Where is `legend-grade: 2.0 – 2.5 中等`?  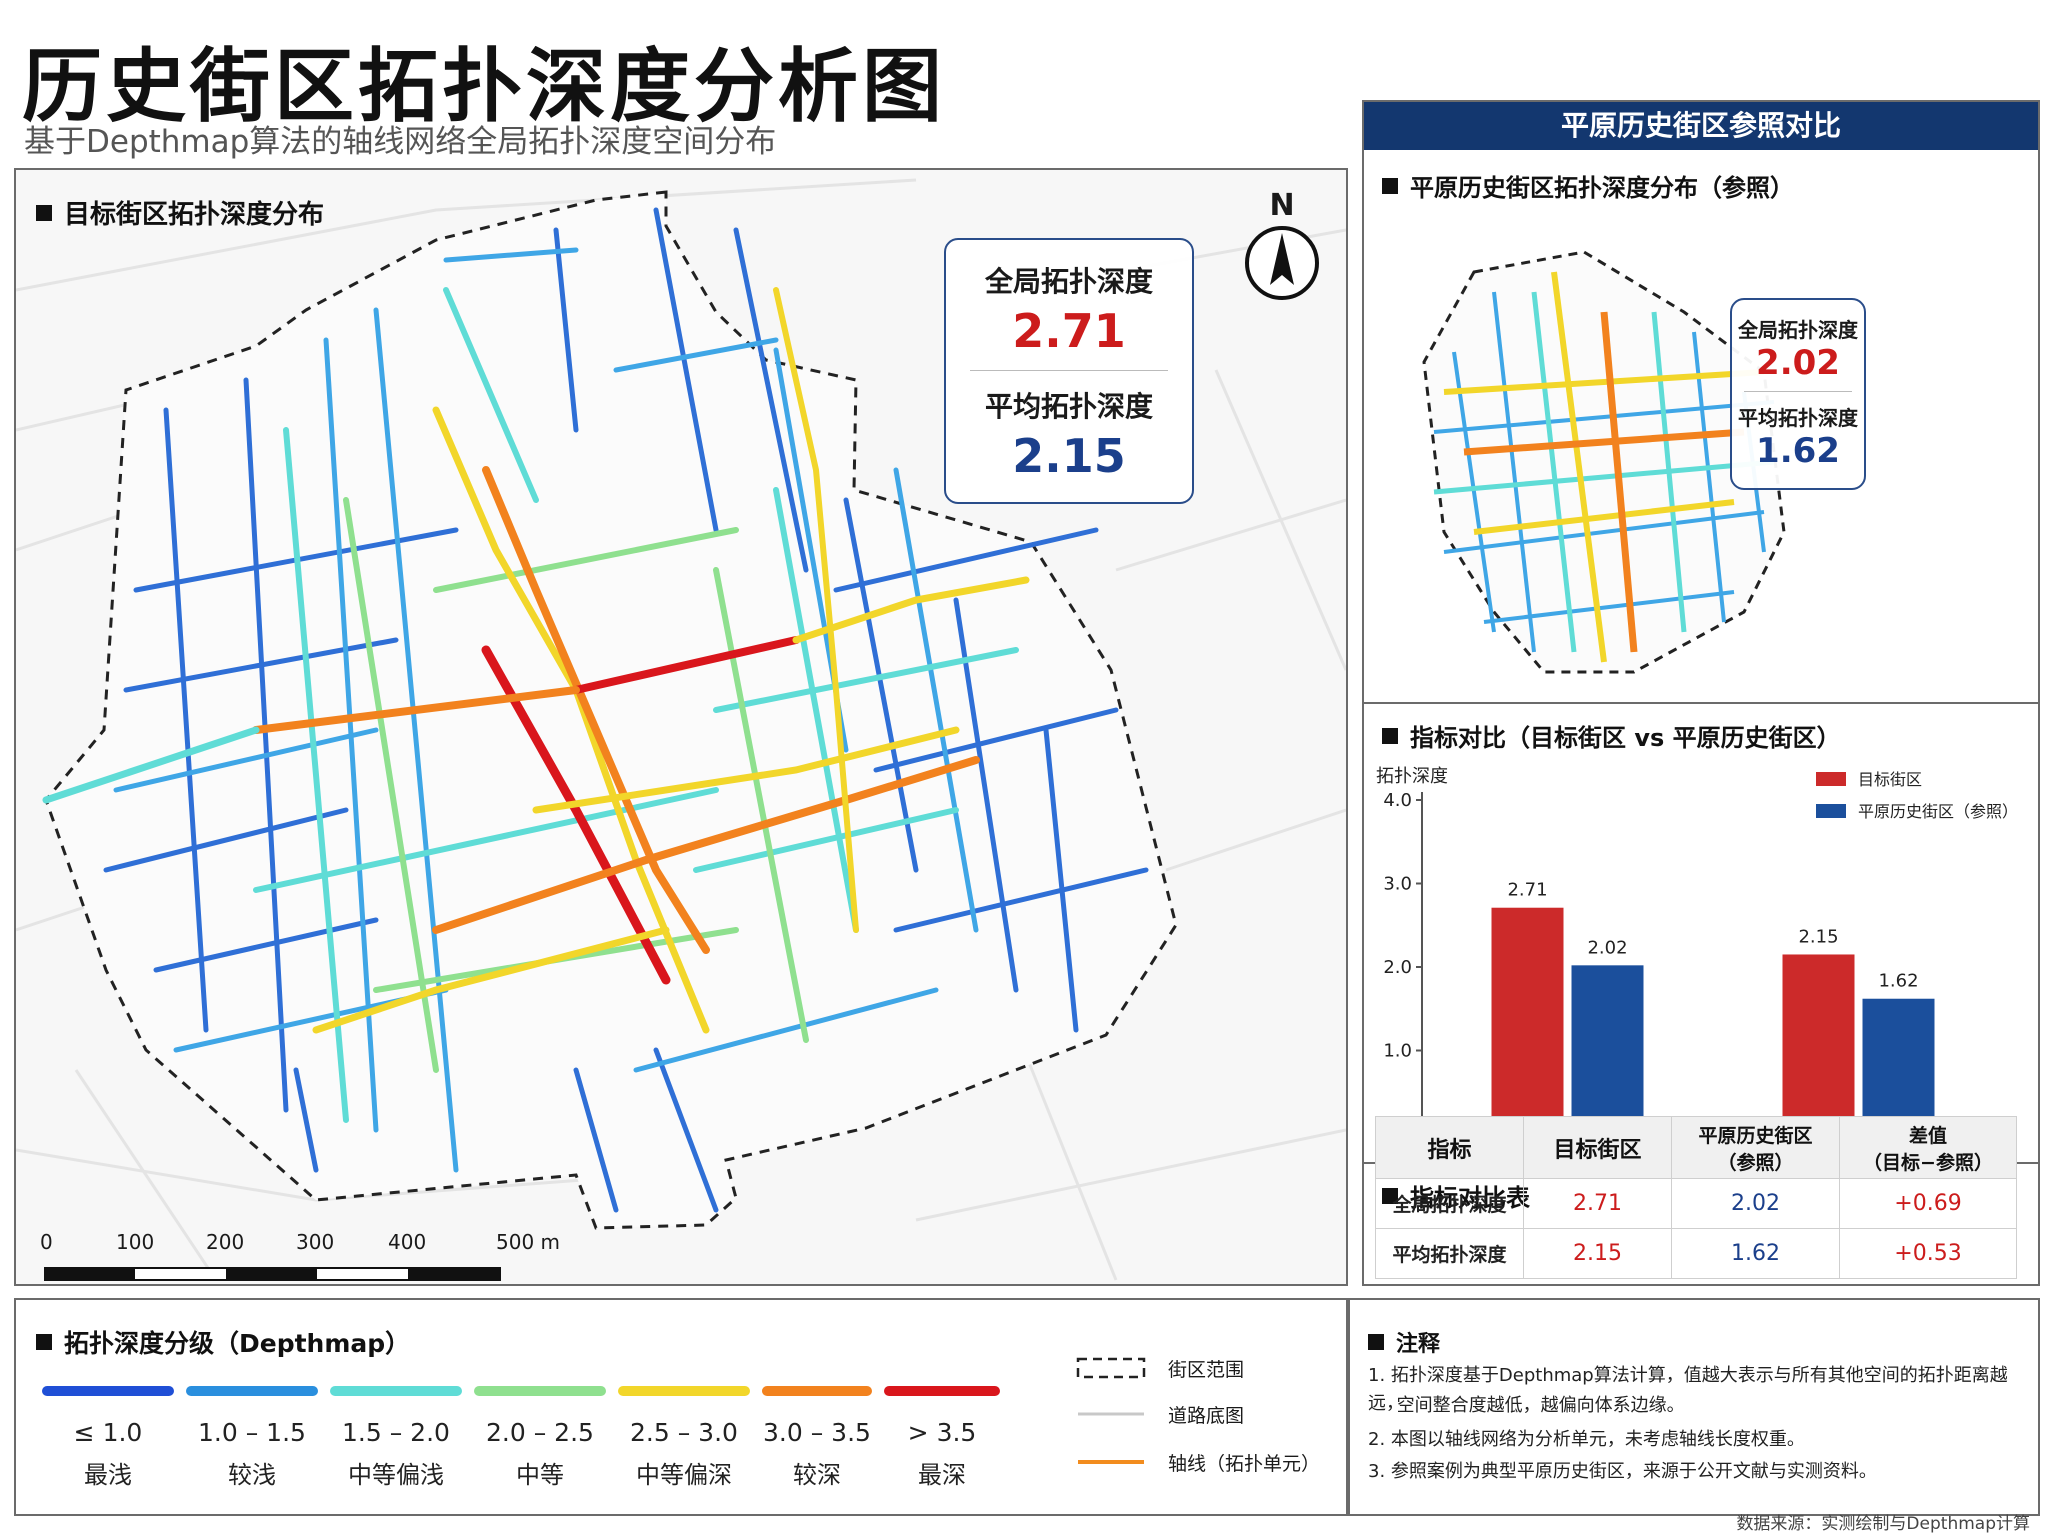 legend-grade: 2.0 – 2.5 中等 is located at coordinates (540, 1438).